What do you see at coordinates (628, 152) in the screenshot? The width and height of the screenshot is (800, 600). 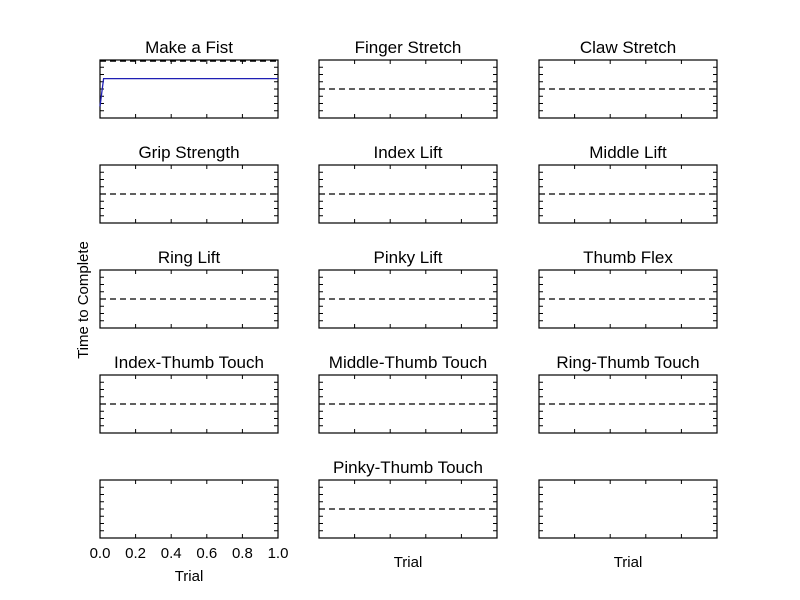 I see `plot-6-title: Middle Lift` at bounding box center [628, 152].